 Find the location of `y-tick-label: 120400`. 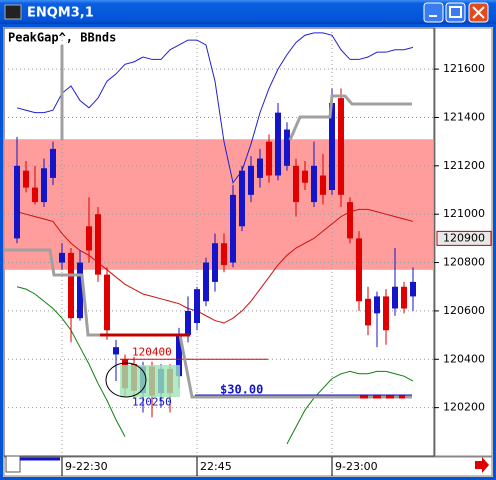

y-tick-label: 120400 is located at coordinates (464, 358).